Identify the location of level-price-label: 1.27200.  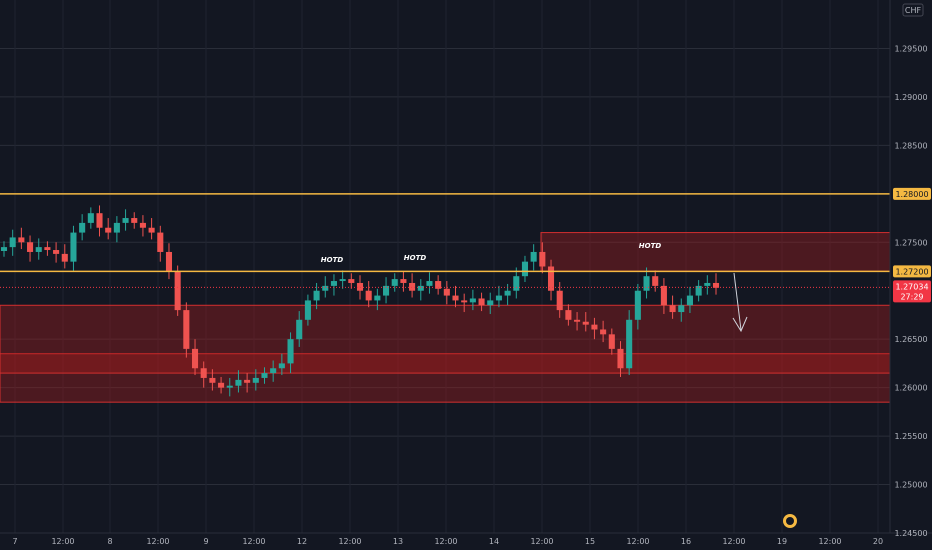
(911, 271).